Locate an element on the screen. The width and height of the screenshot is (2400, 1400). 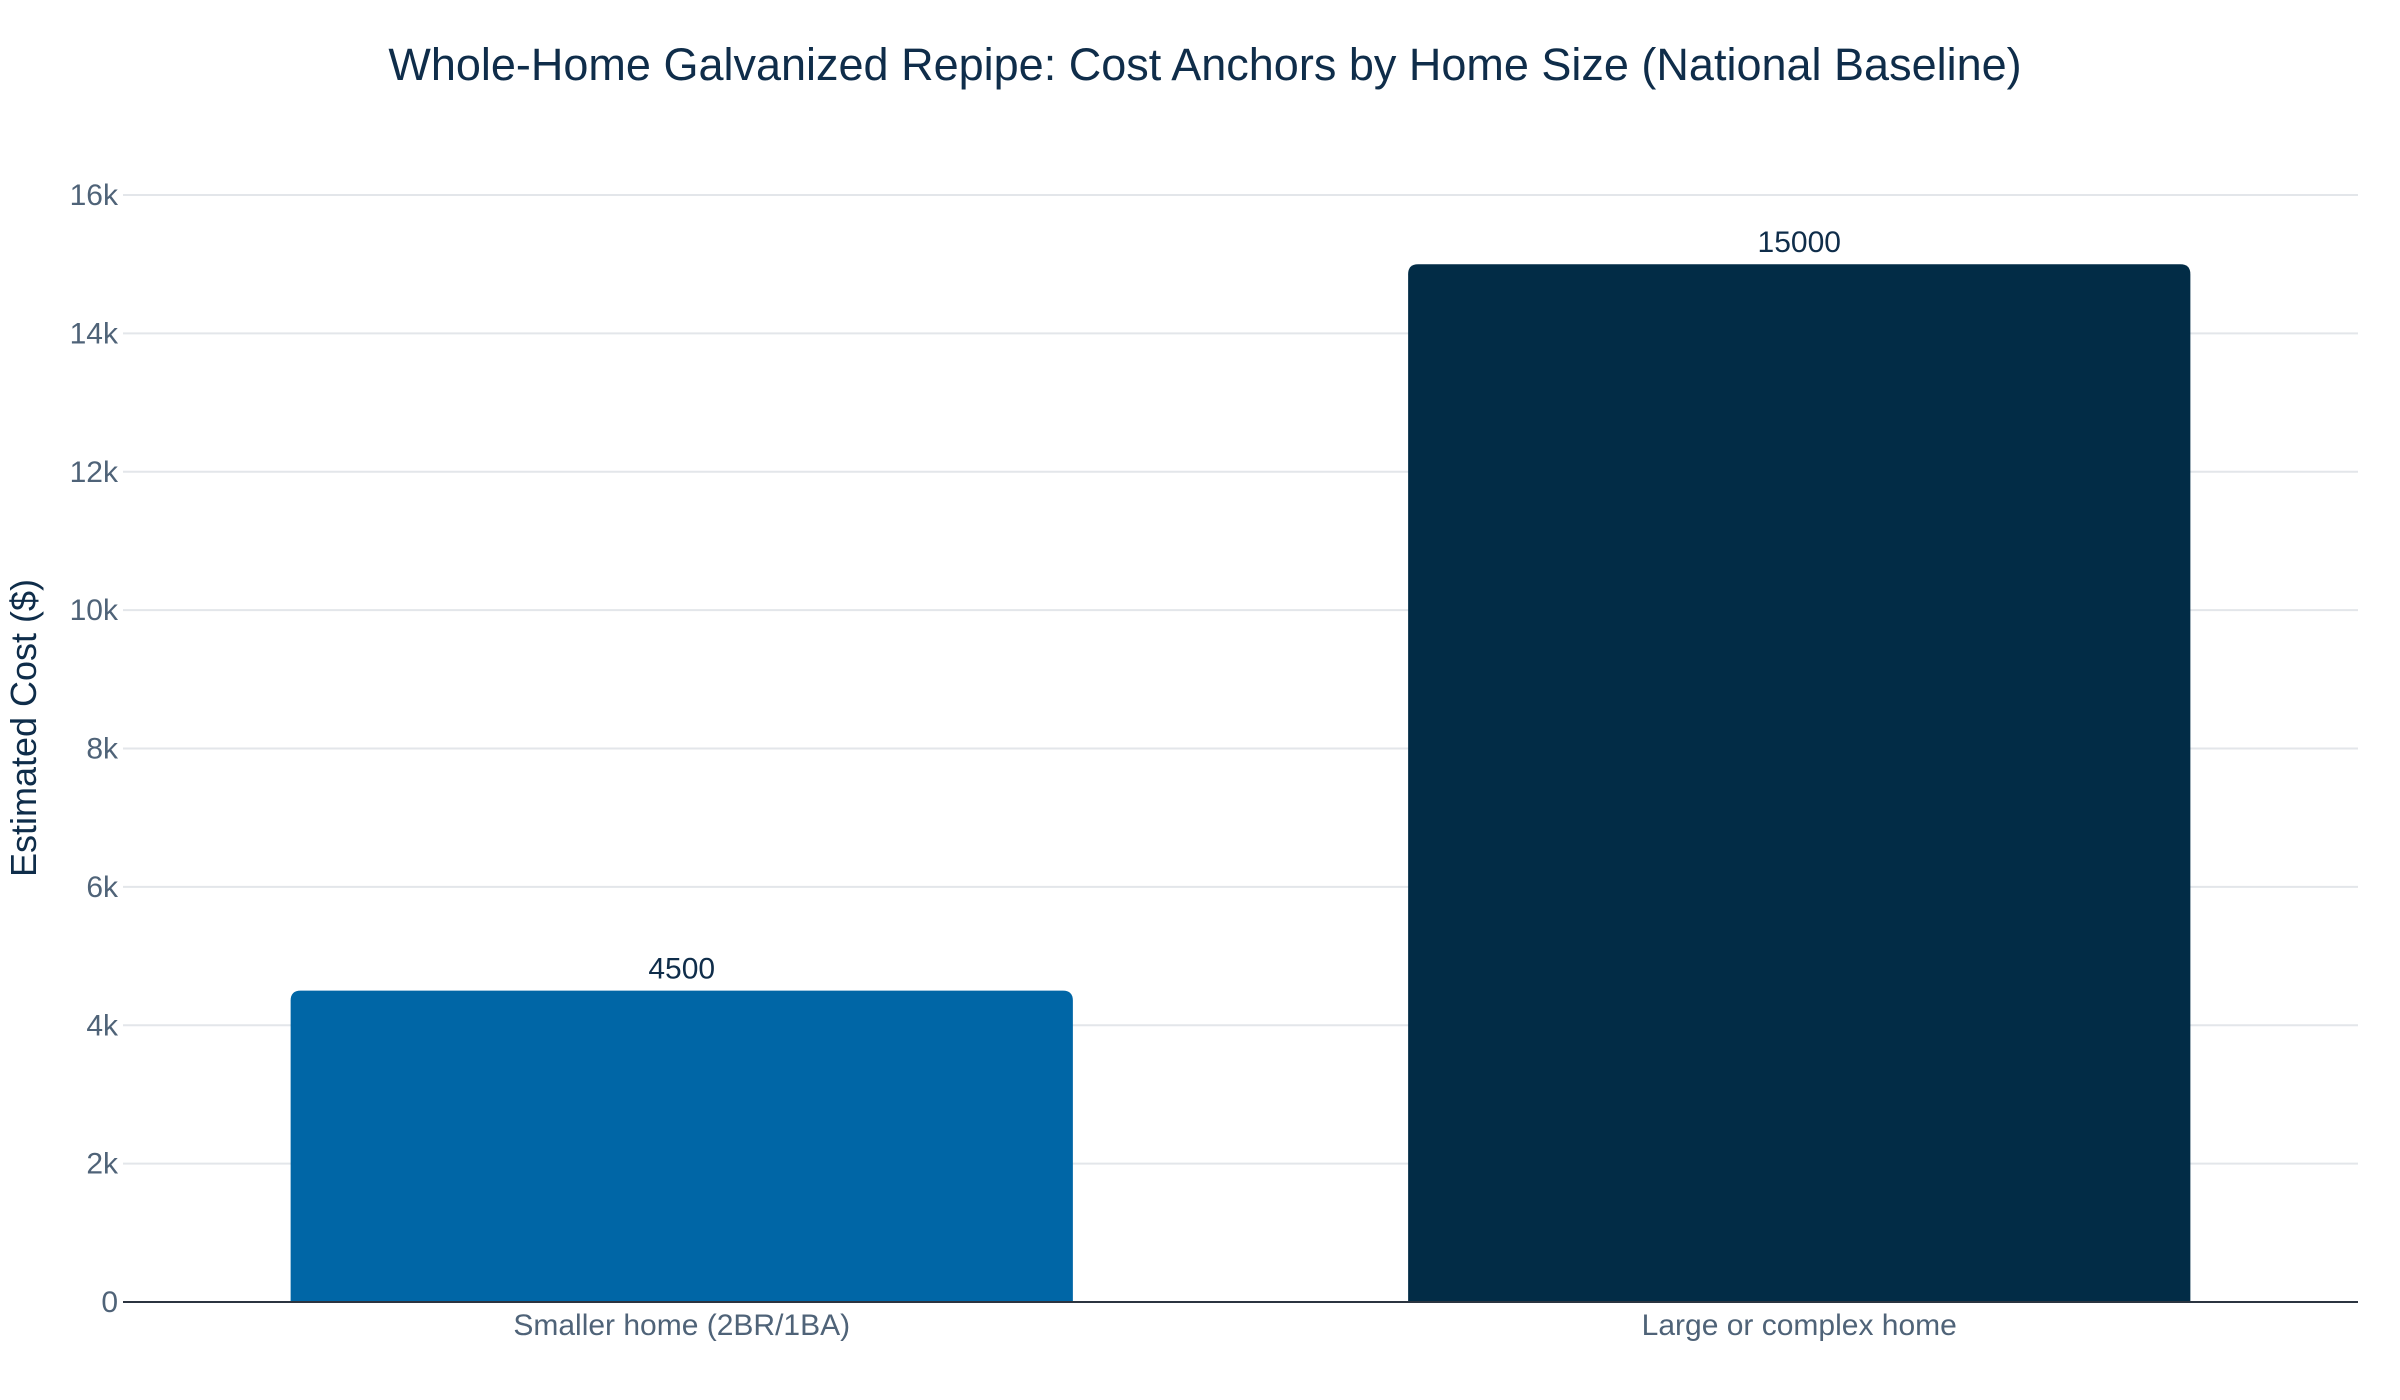
bar-value-label: 4500 is located at coordinates (681, 969).